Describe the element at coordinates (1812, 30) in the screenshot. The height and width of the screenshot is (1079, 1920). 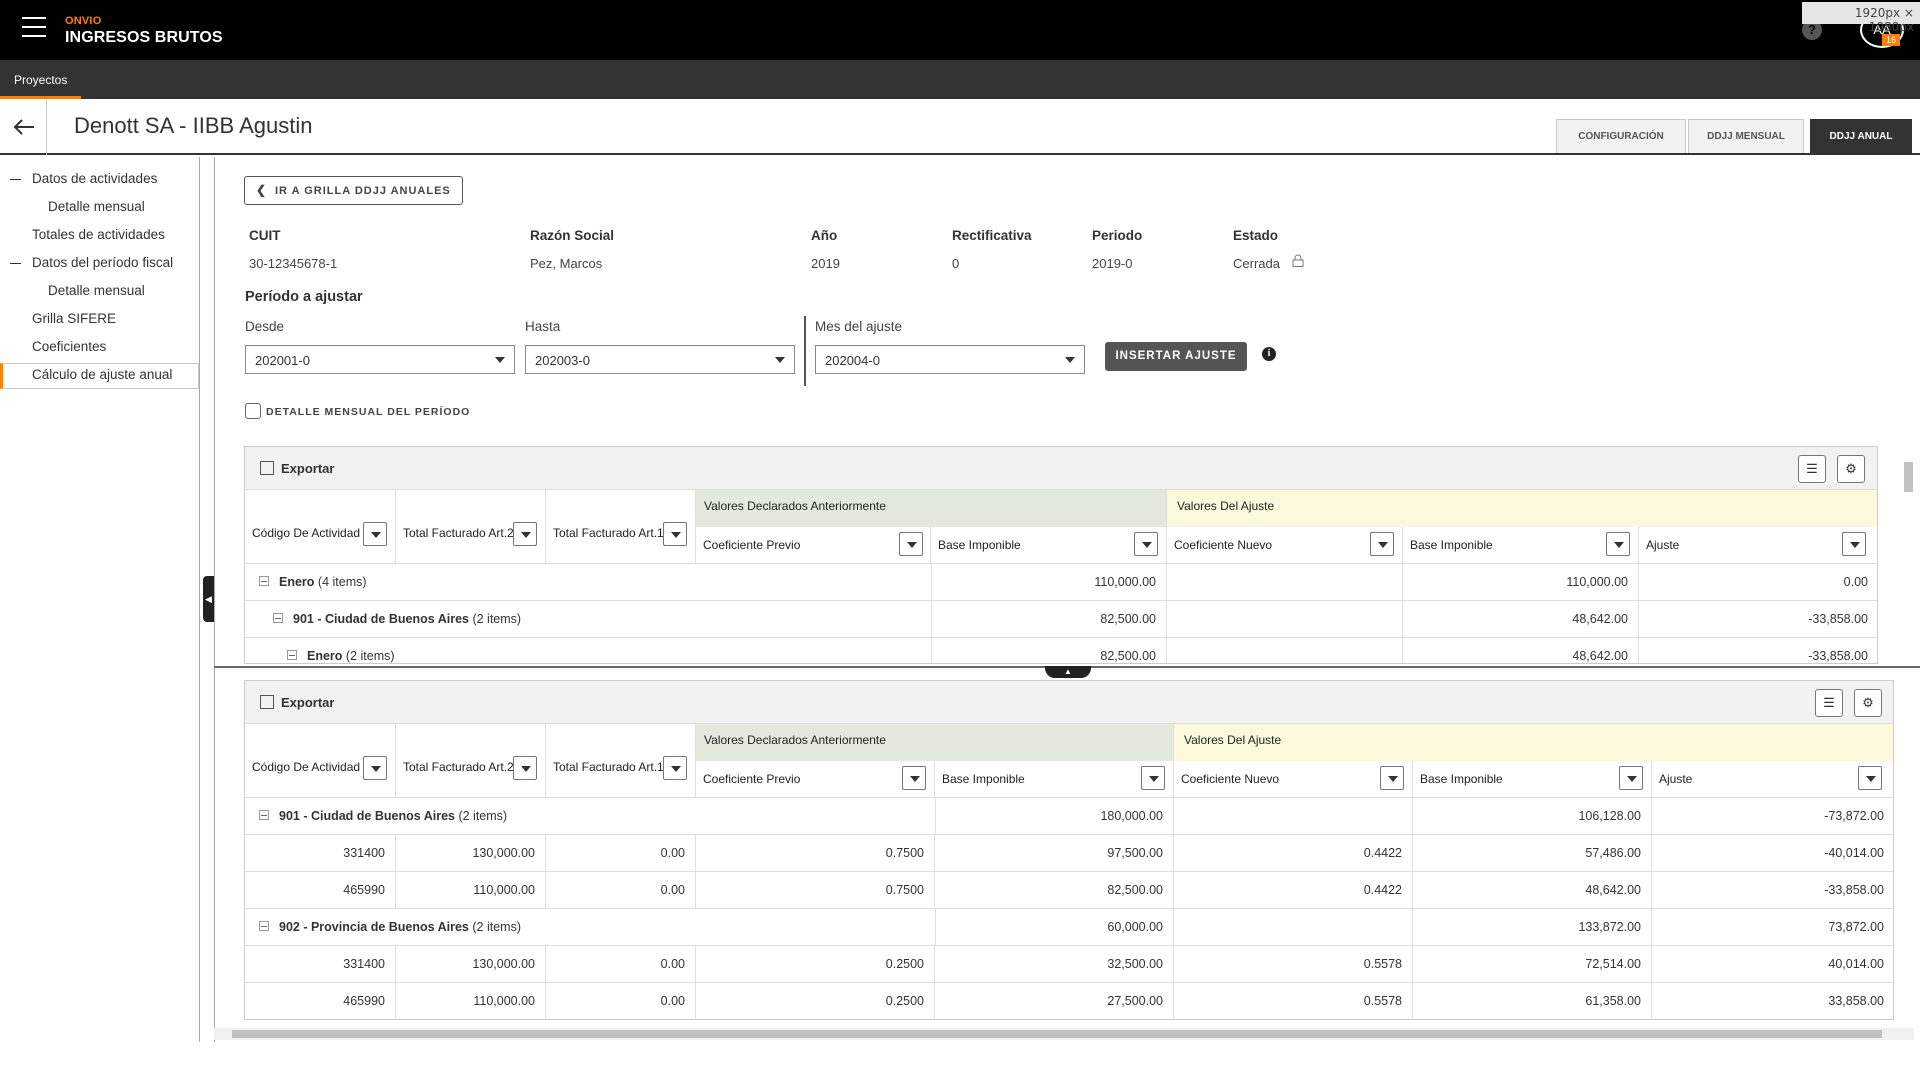
I see `help-icon: ?` at that location.